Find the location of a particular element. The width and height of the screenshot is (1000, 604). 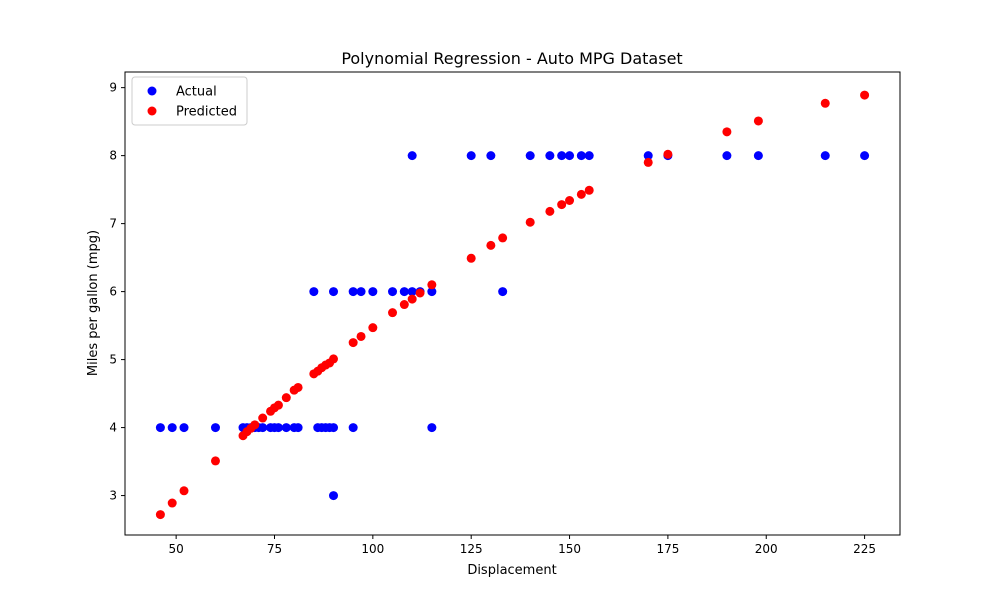

chart-title: Polynomial Regression - Auto MPG Dataset is located at coordinates (511, 58).